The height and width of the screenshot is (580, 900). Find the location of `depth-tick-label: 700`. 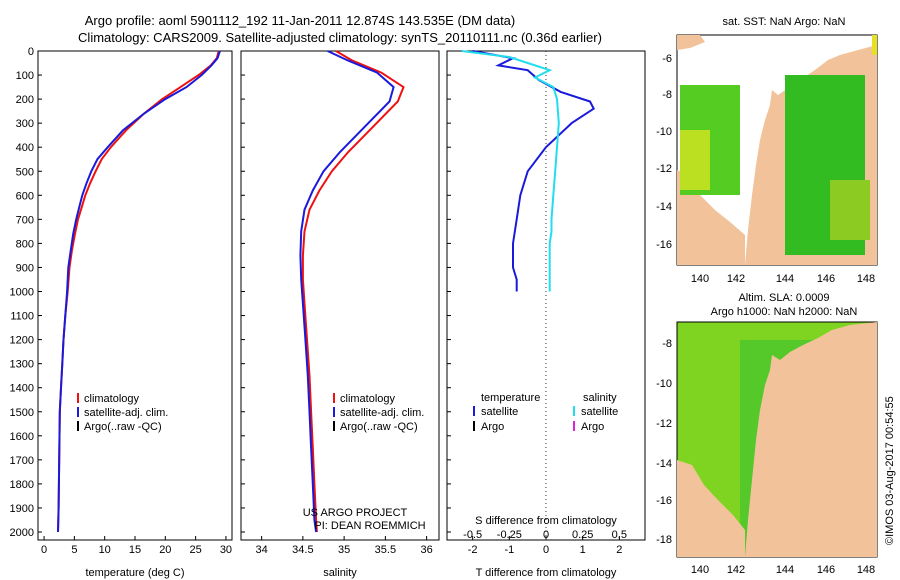

depth-tick-label: 700 is located at coordinates (25, 220).